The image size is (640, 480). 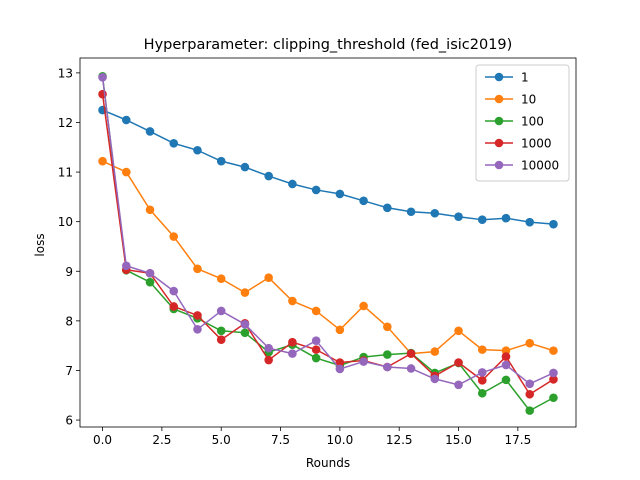 I want to click on legend-label: 1000, so click(x=536, y=144).